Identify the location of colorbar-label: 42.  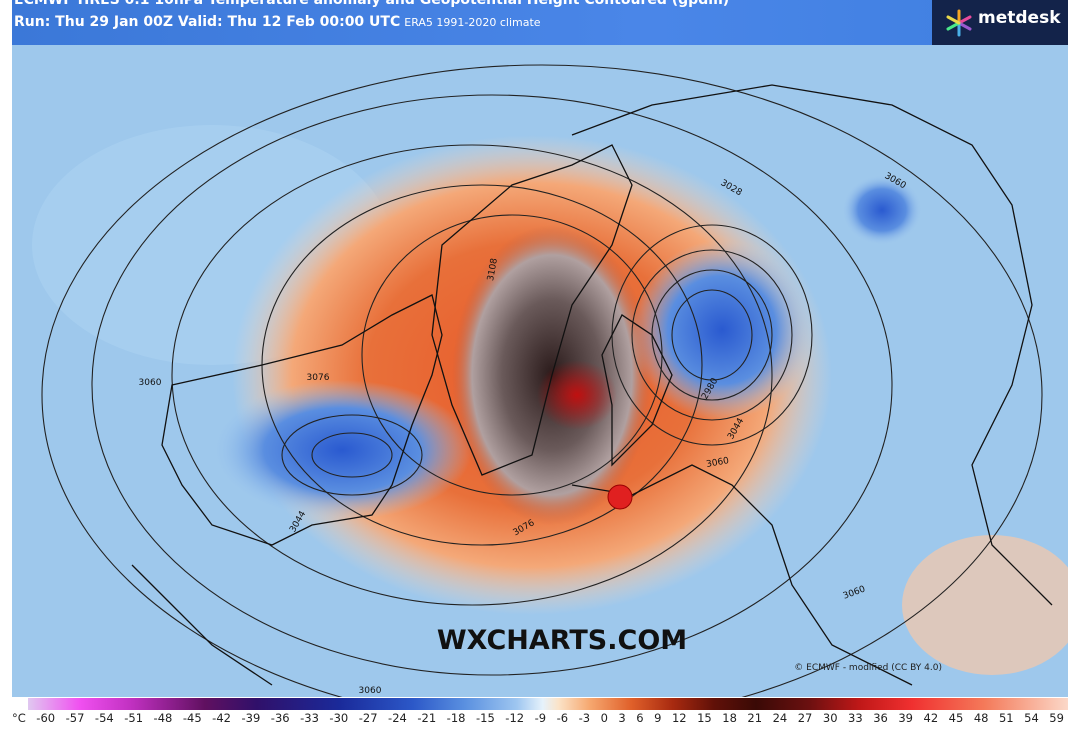
(931, 718).